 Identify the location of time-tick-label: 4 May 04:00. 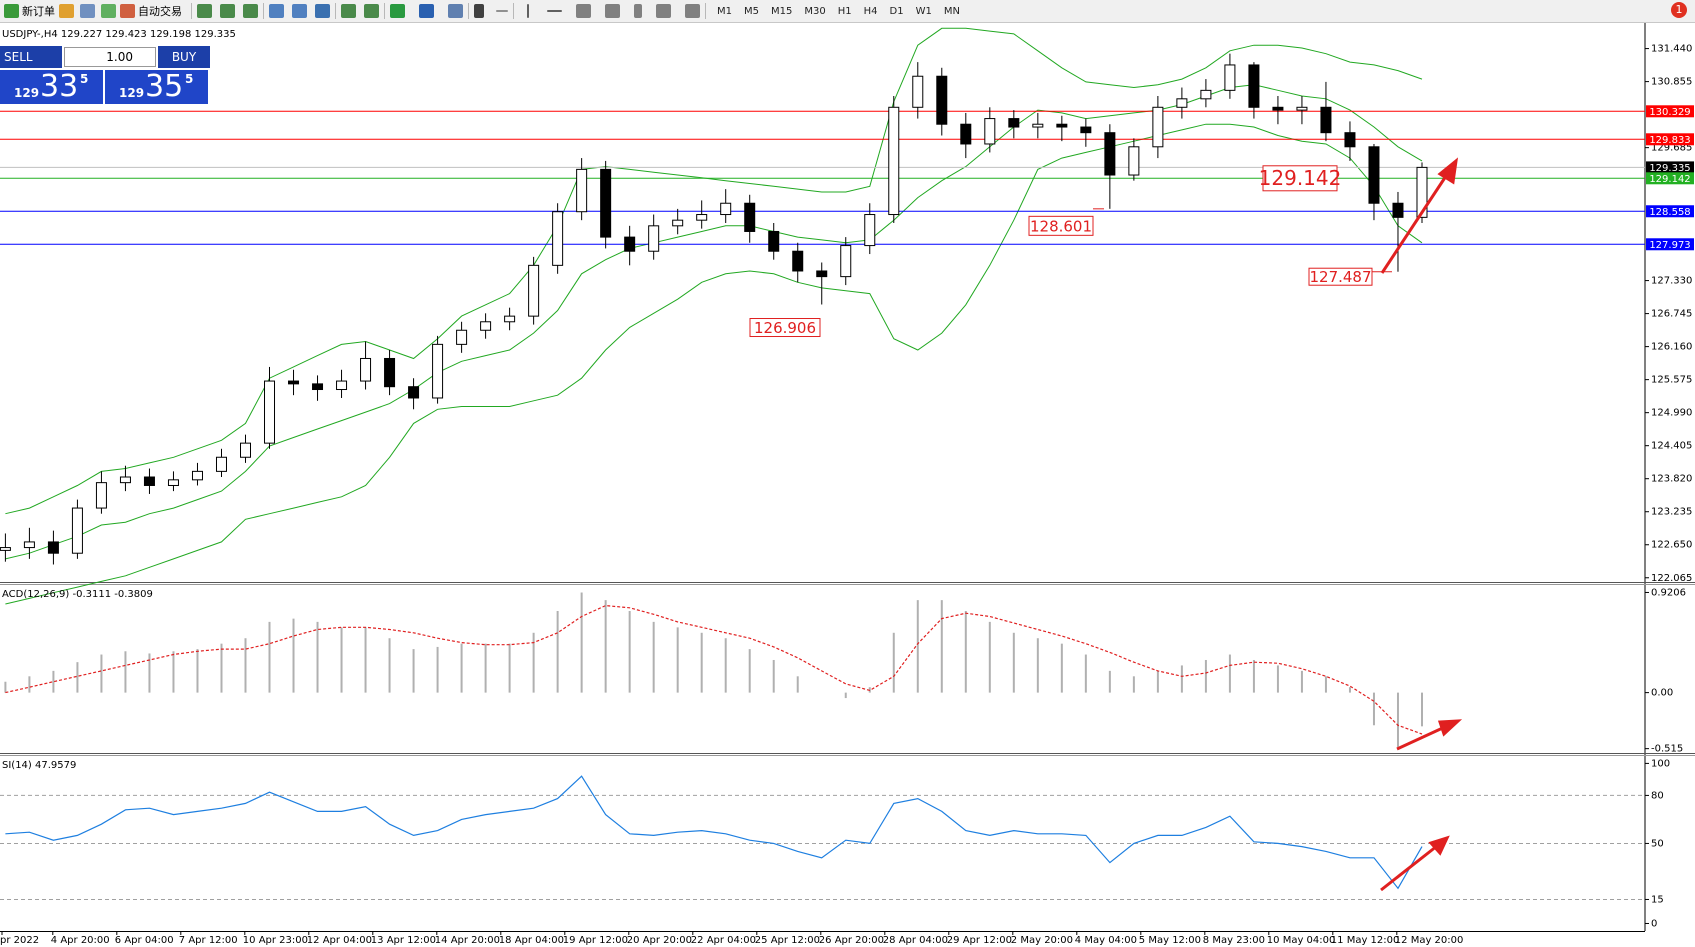
(1106, 940).